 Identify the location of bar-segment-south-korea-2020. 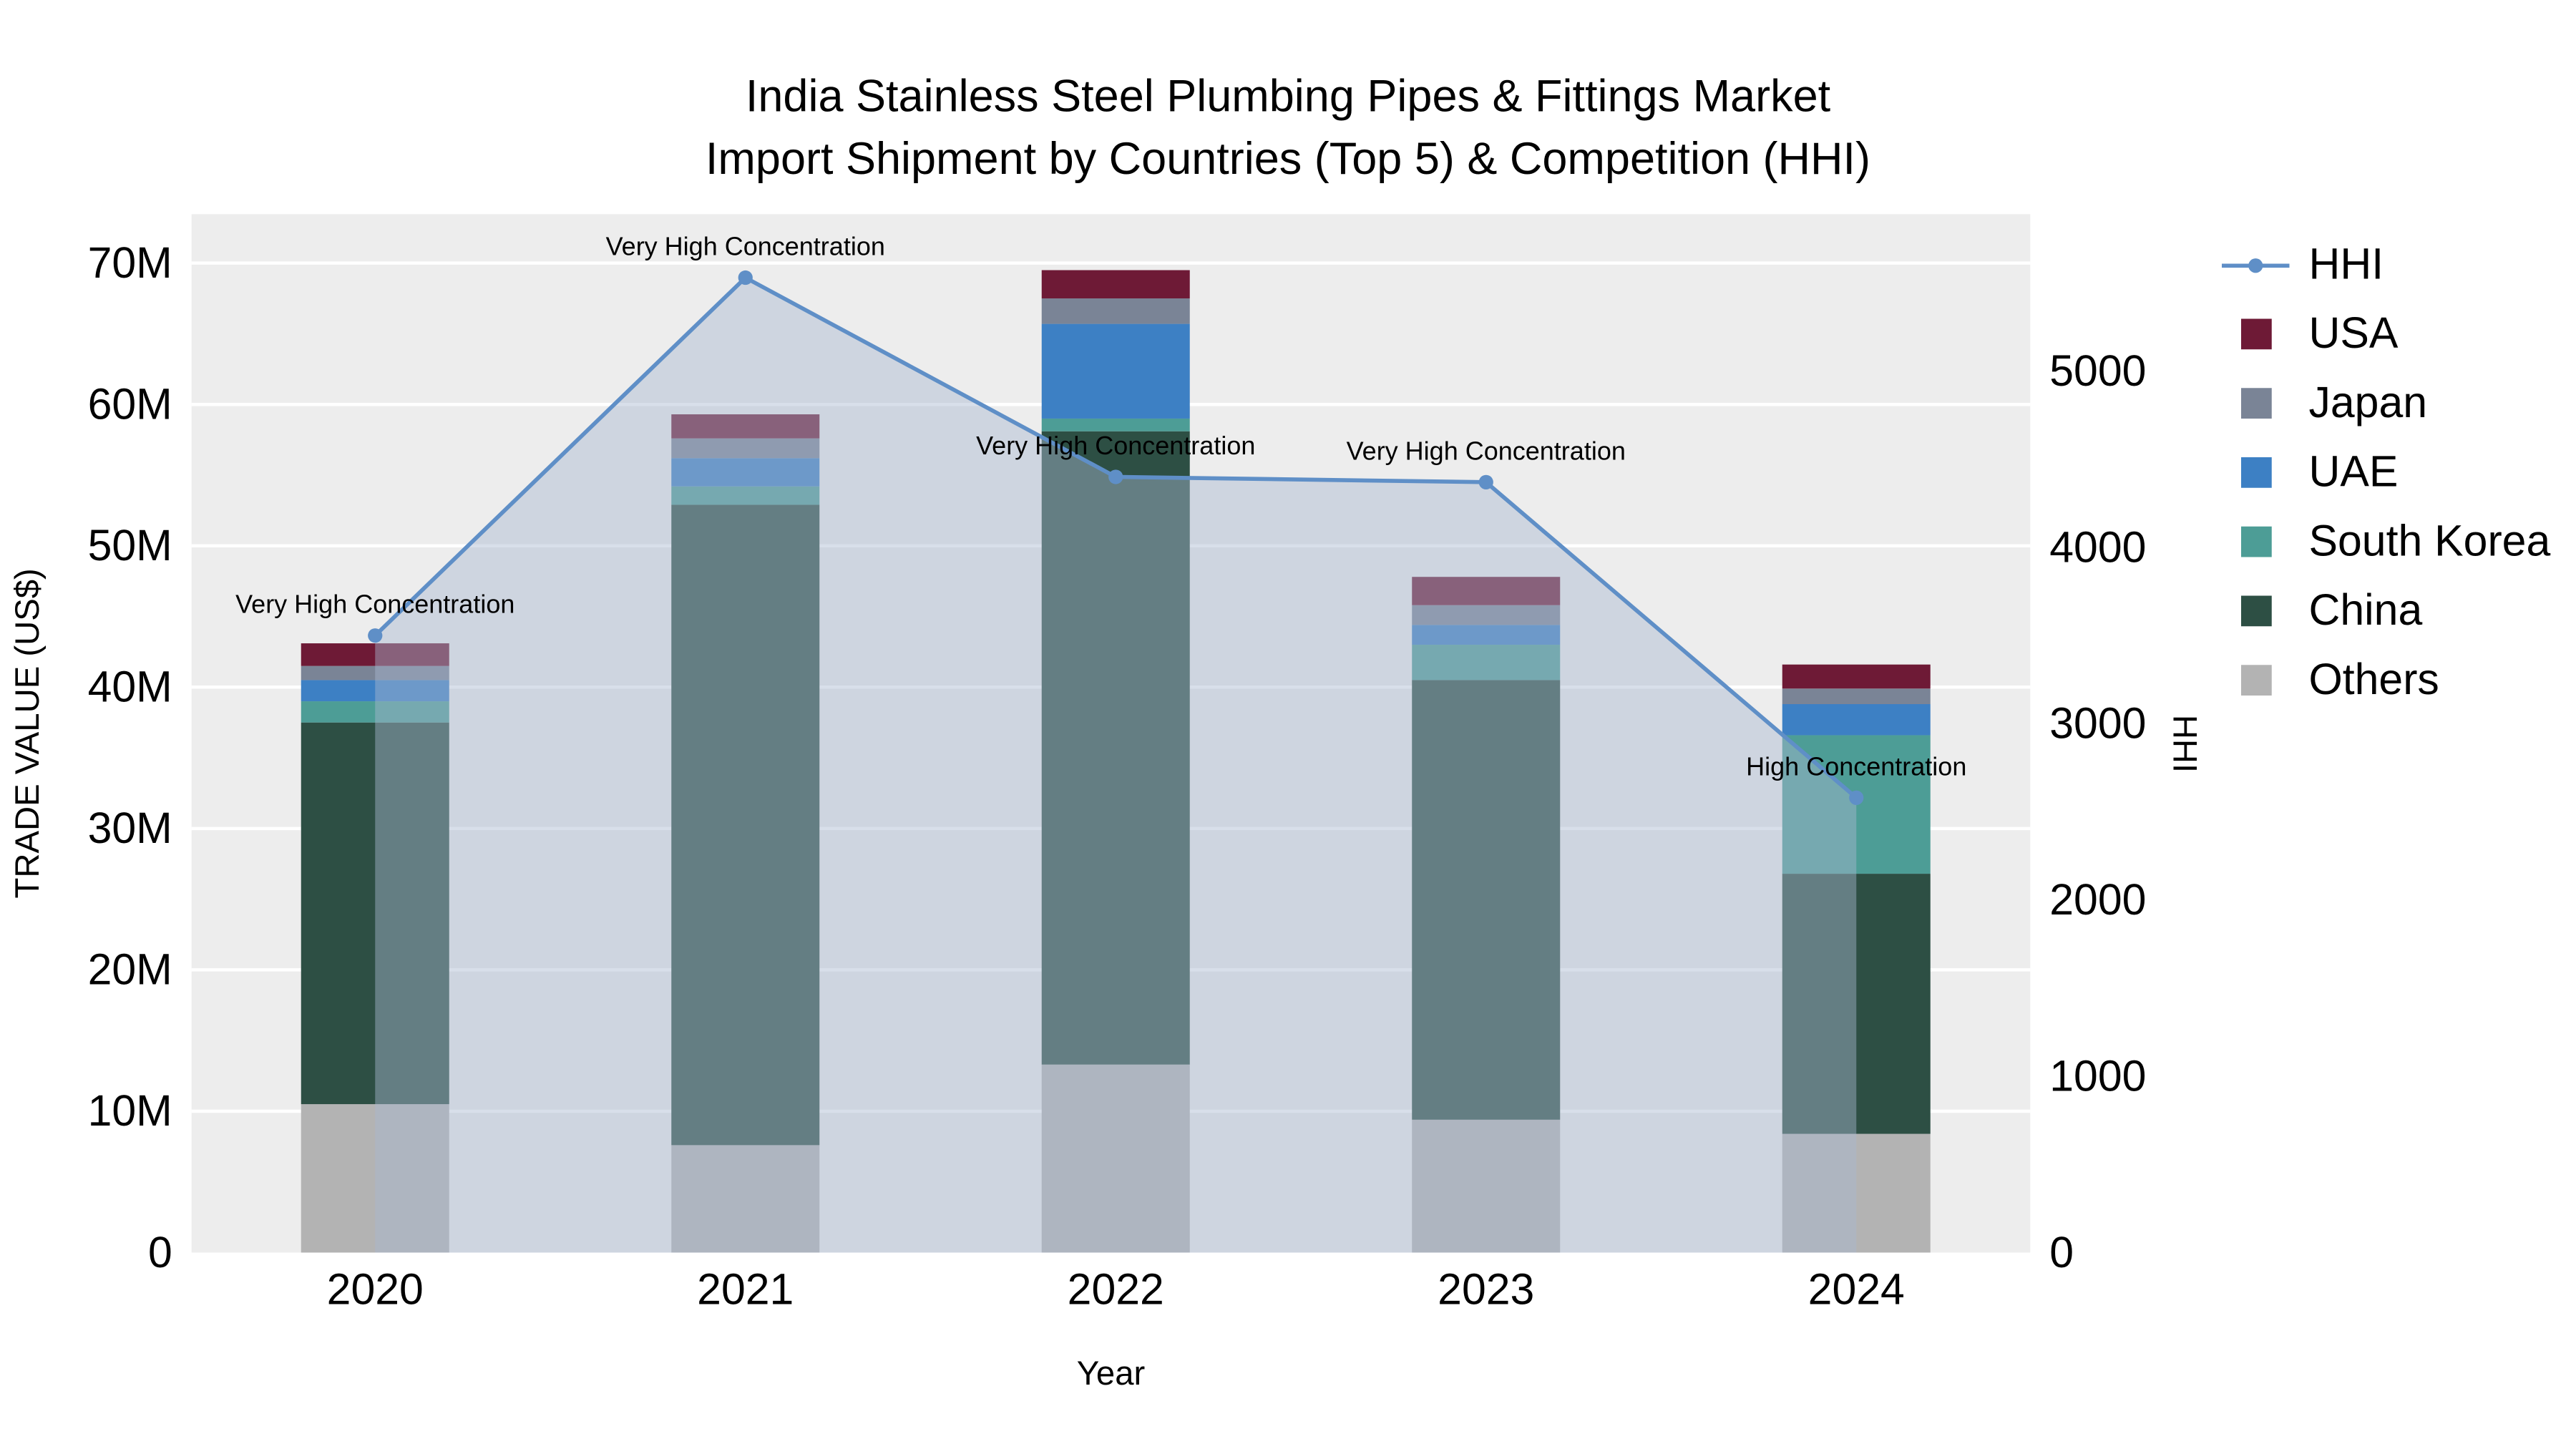
(375, 712).